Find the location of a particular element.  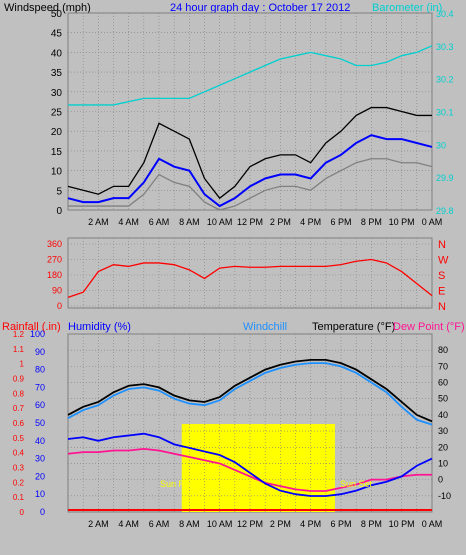

rainfall-y-tick-label: 0 is located at coordinates (22, 512).